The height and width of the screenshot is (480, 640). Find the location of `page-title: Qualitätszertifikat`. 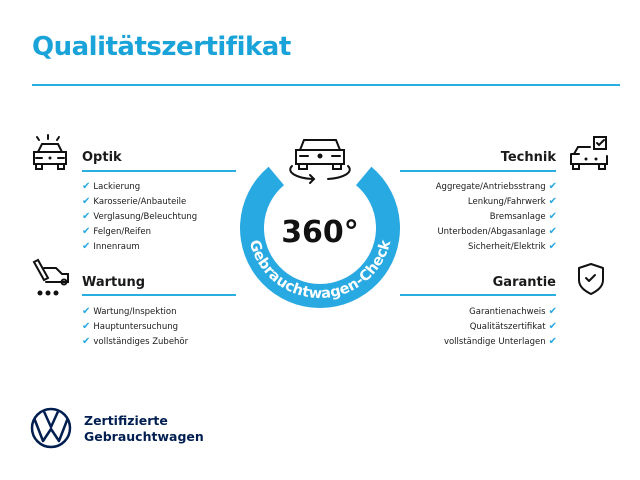

page-title: Qualitätszertifikat is located at coordinates (161, 47).